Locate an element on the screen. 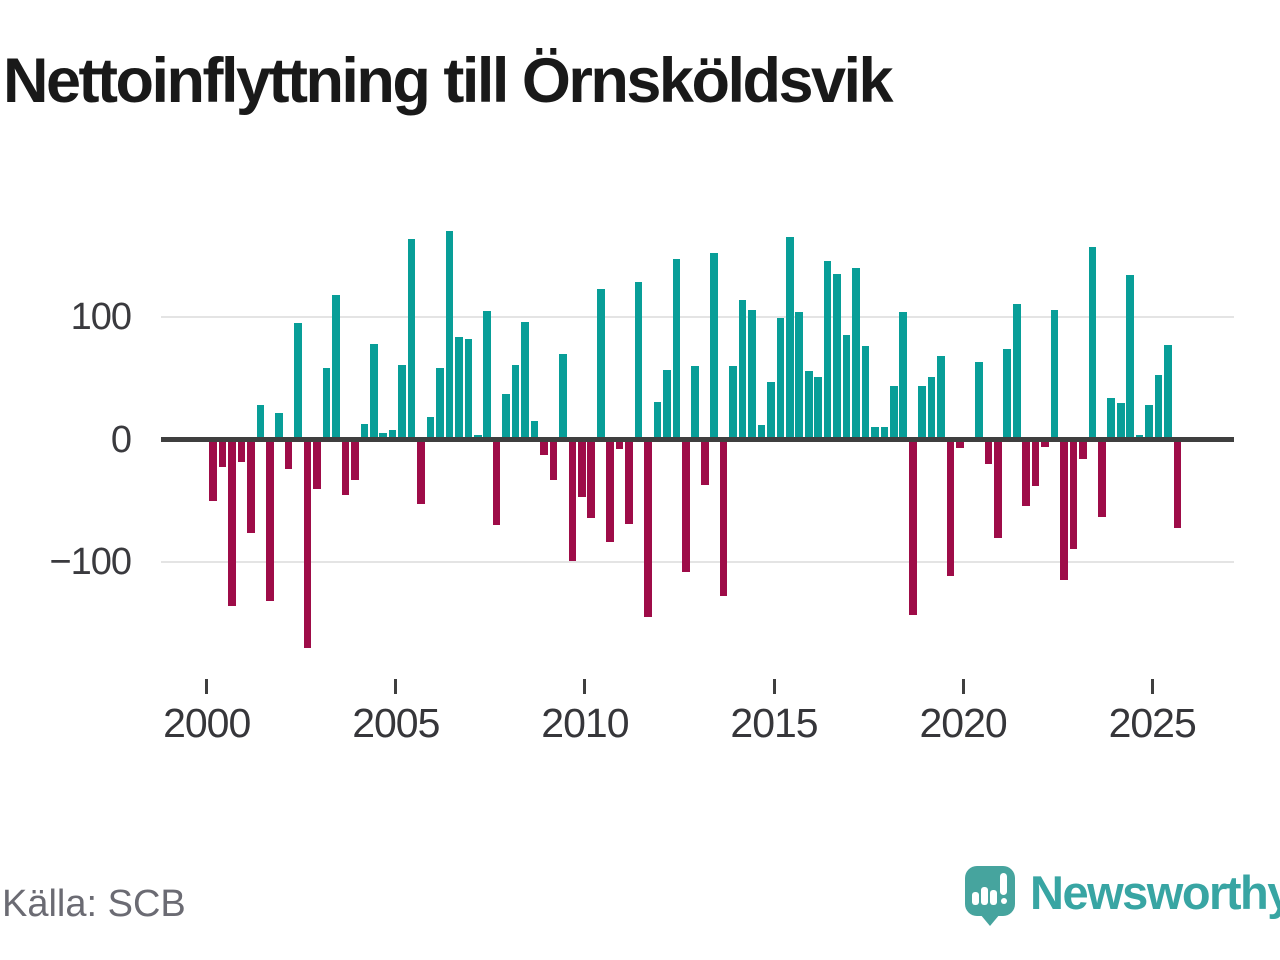 This screenshot has height=960, width=1280. logo-exclamation-stem is located at coordinates (1003, 884).